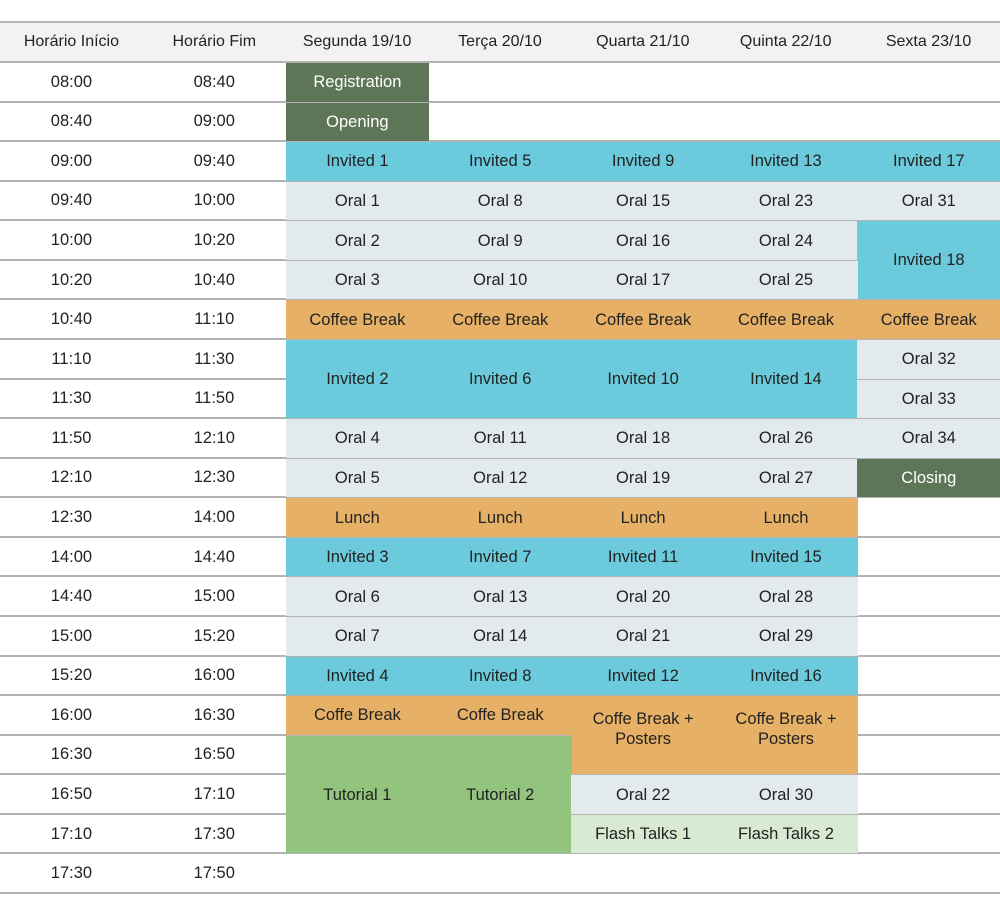 This screenshot has width=1000, height=912. What do you see at coordinates (214, 833) in the screenshot?
I see `end-time-cell: 17:30` at bounding box center [214, 833].